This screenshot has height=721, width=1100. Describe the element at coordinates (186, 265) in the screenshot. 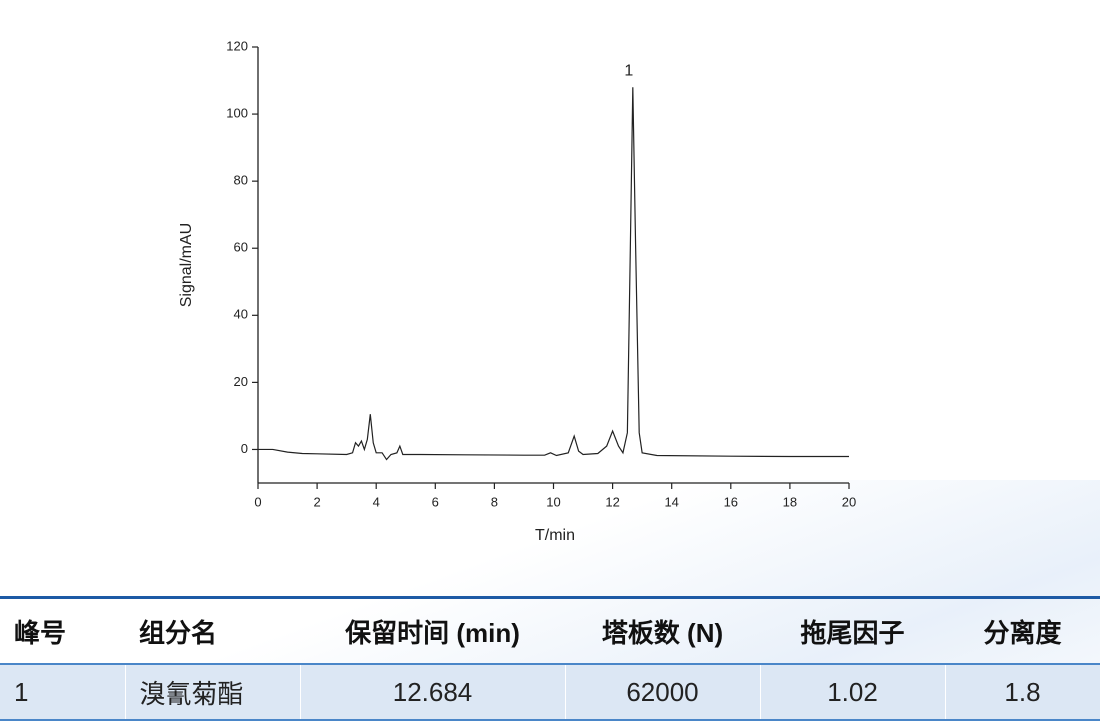

I see `y-axis-label: Signal/mAU` at that location.